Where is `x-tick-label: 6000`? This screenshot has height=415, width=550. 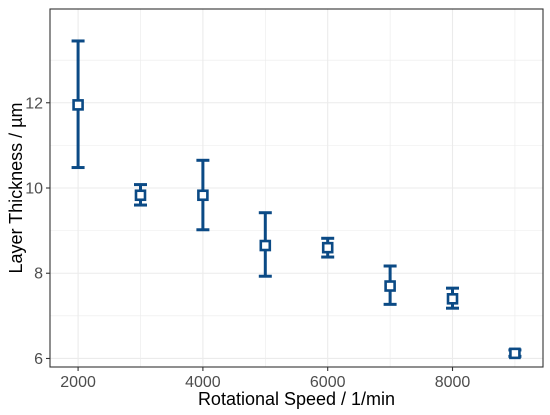 x-tick-label: 6000 is located at coordinates (328, 382).